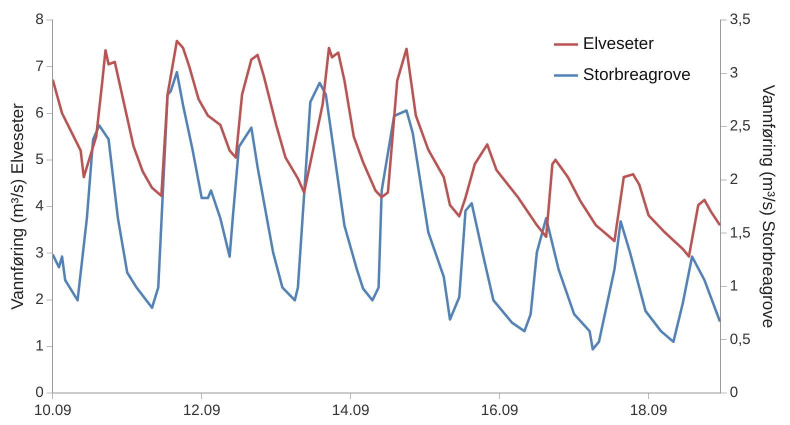  Describe the element at coordinates (499, 411) in the screenshot. I see `x-tick-label: 16.09` at that location.